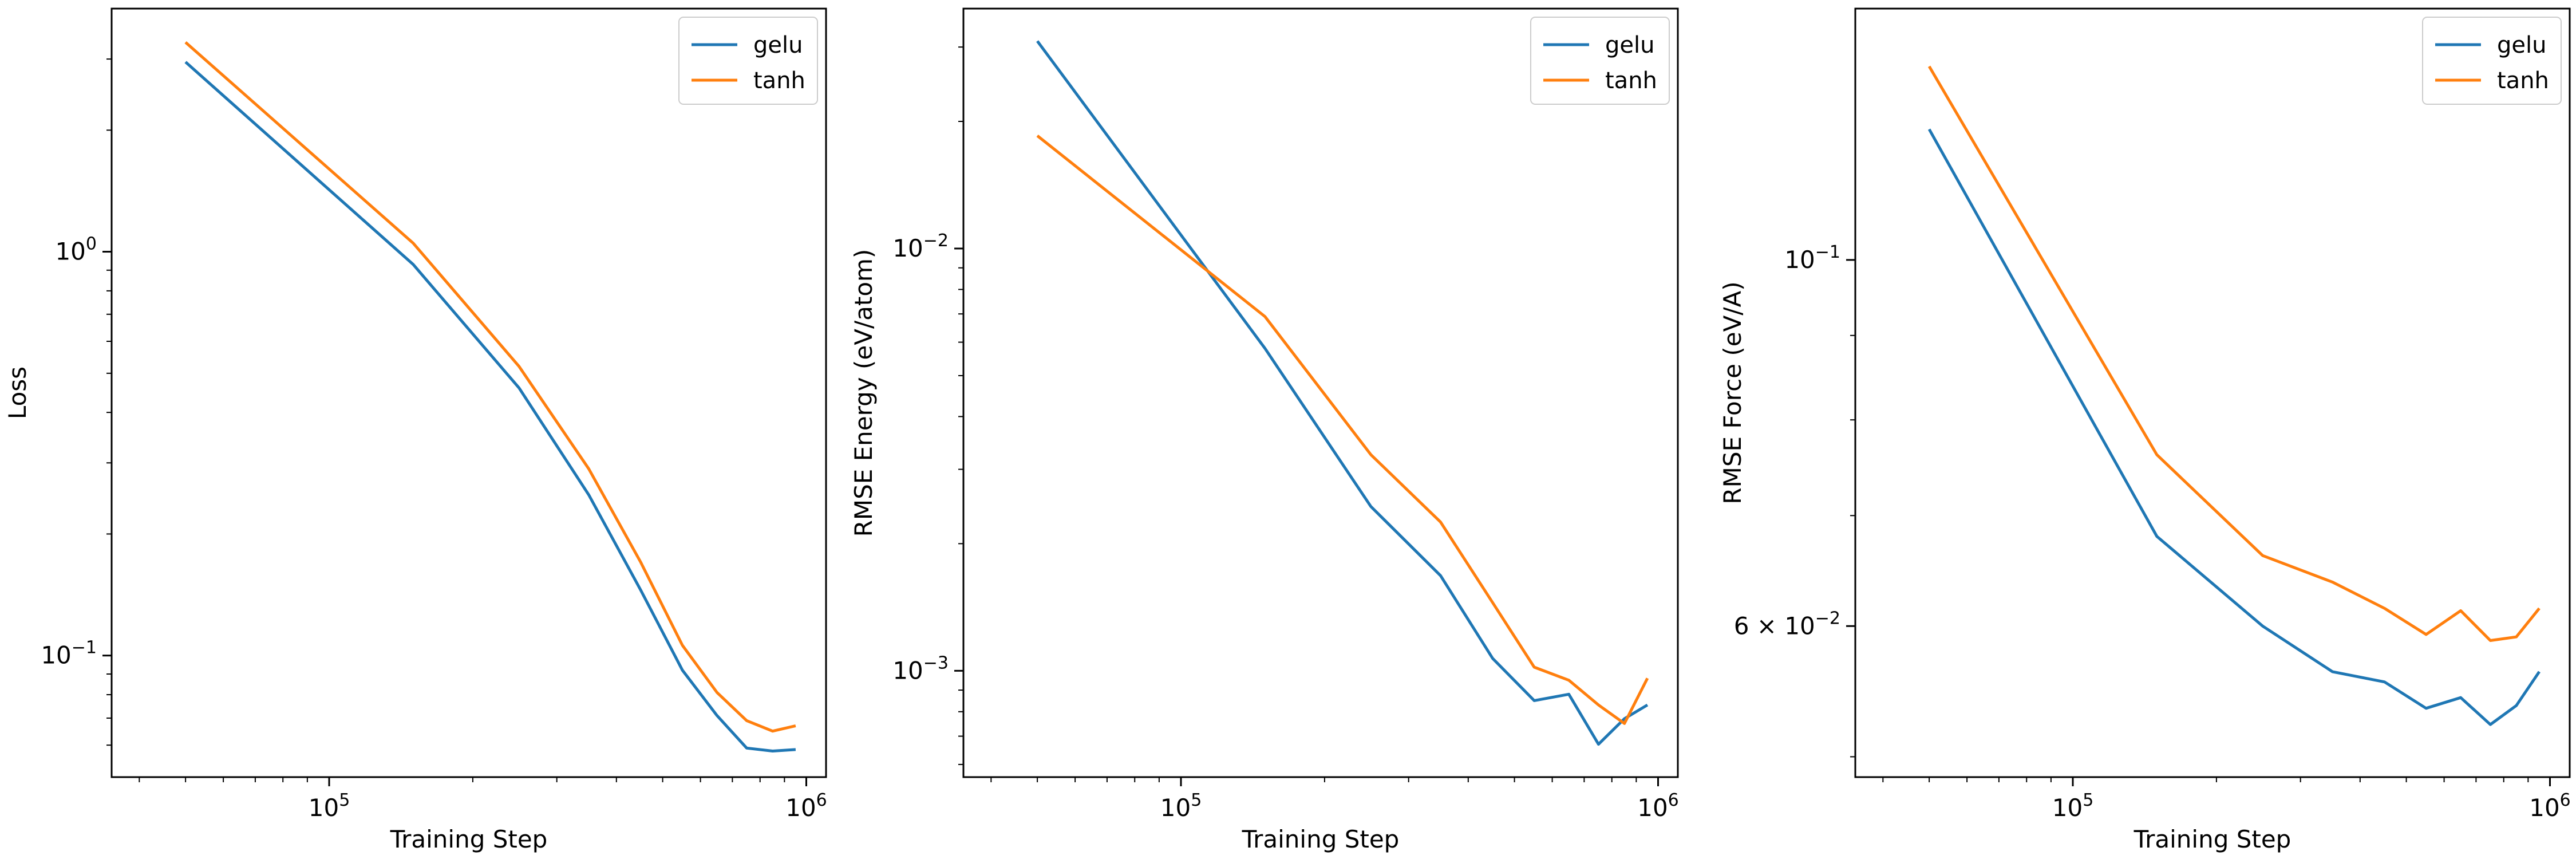 The height and width of the screenshot is (859, 2576). I want to click on y-tick-label: 10⁻², so click(920, 246).